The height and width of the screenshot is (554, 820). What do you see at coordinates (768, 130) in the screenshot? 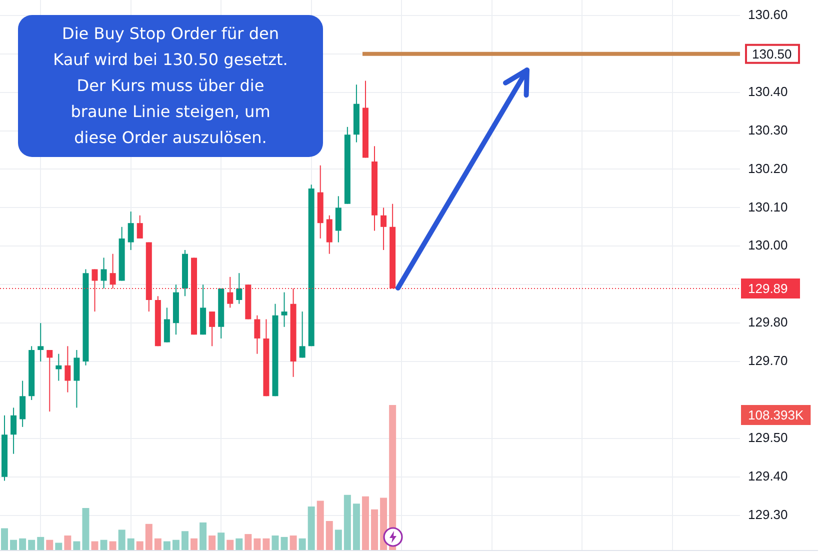
I see `y-tick-label: 130.30` at bounding box center [768, 130].